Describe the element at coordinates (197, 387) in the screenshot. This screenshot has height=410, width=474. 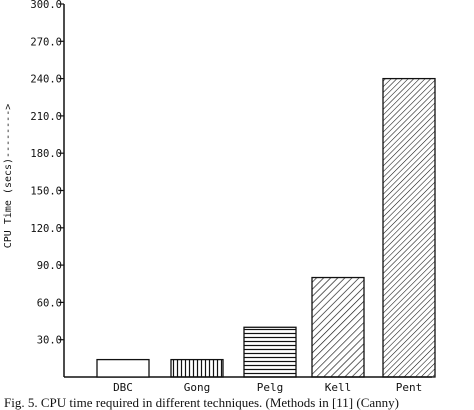
I see `x-tick-label: Gong` at that location.